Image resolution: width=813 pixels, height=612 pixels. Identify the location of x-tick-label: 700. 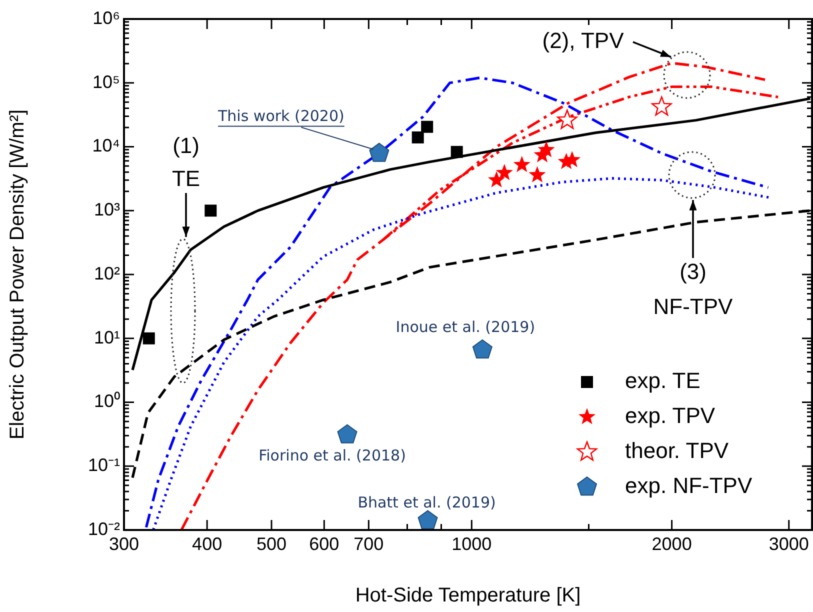
(369, 544).